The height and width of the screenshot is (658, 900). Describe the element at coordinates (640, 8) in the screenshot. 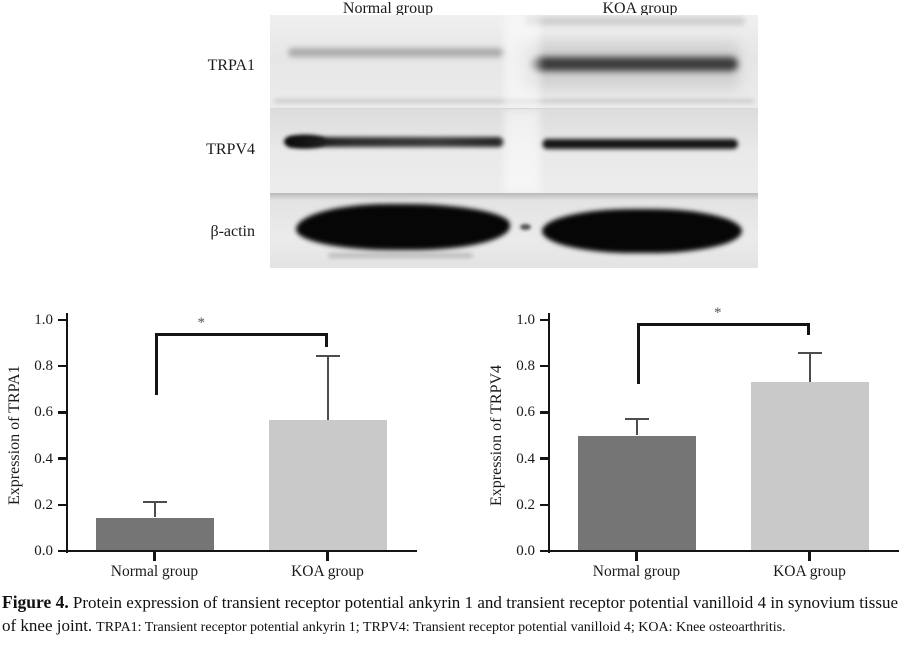

I see `blot-column-header-koa: KOA group` at that location.